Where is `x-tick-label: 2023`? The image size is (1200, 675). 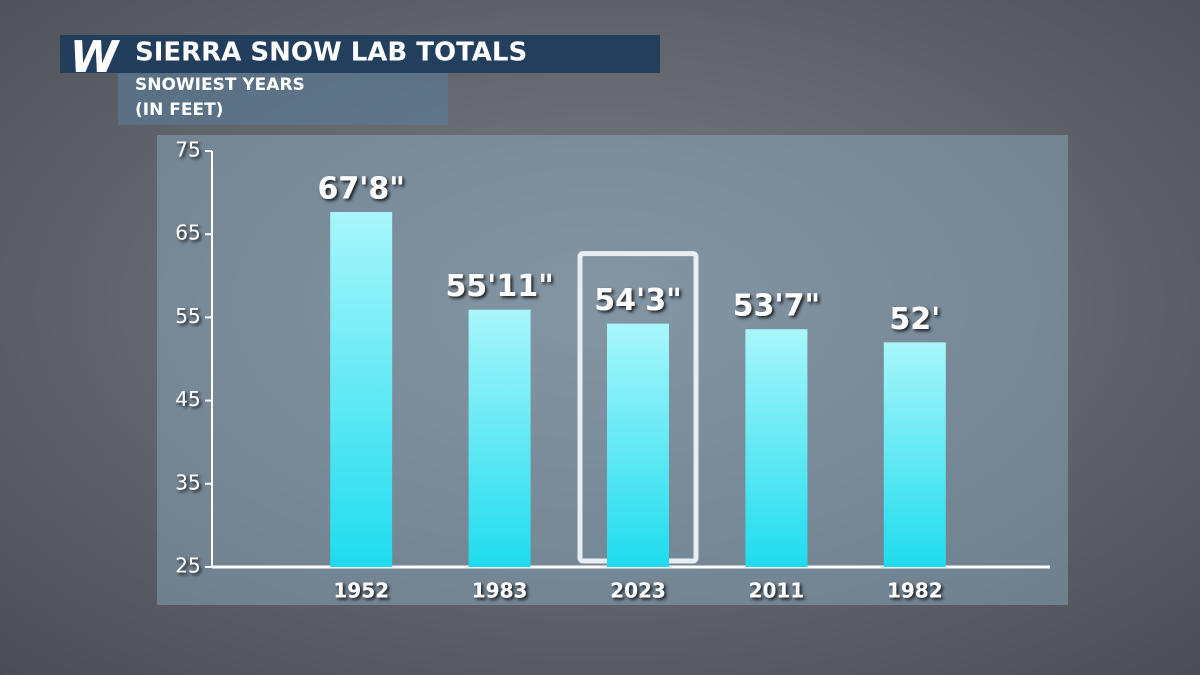
x-tick-label: 2023 is located at coordinates (638, 591).